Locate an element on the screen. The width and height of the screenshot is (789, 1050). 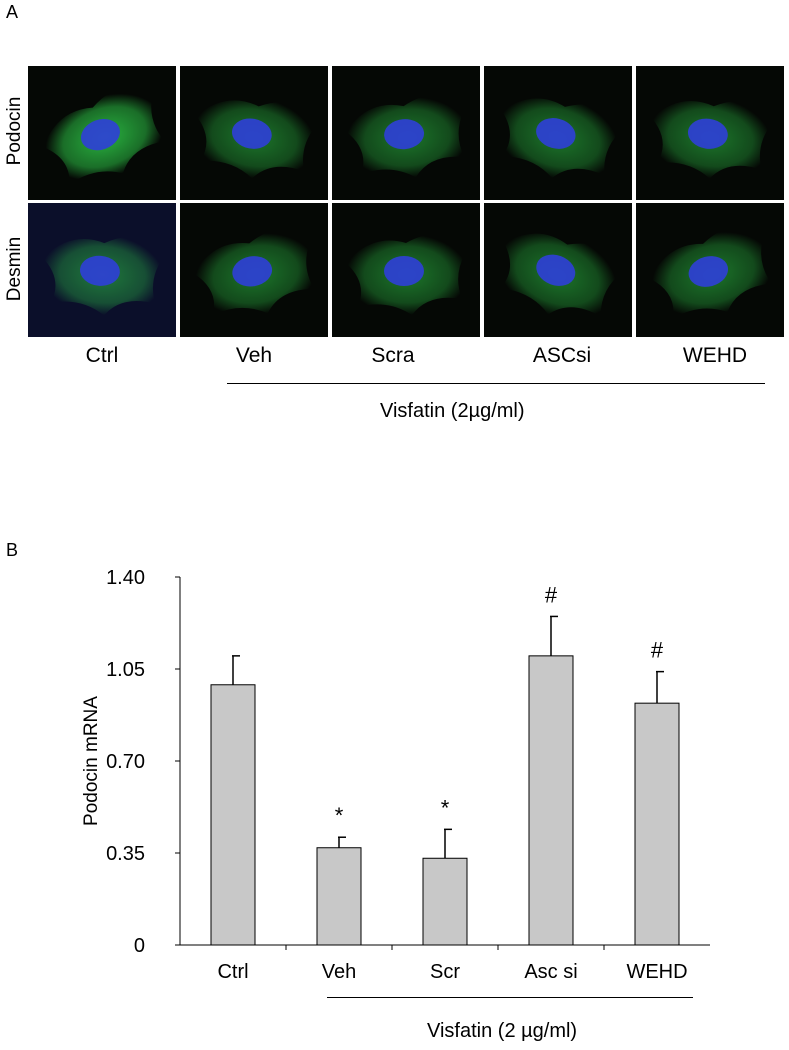
y-tick-label: 0.35 is located at coordinates (125, 854).